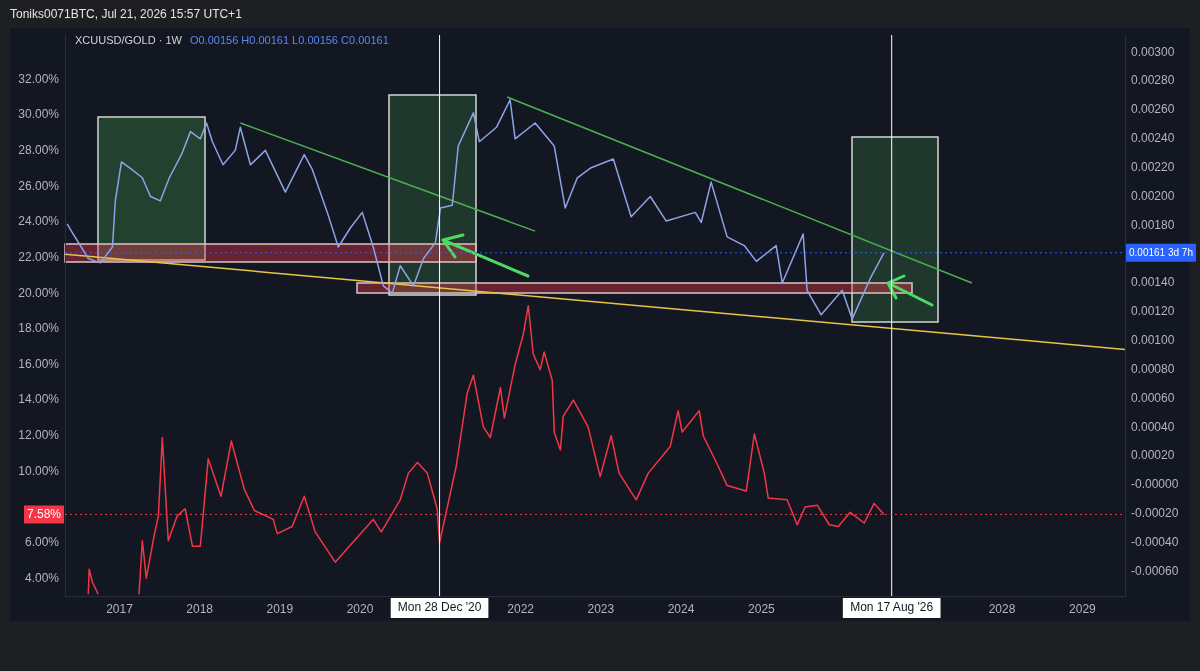  Describe the element at coordinates (1161, 252) in the screenshot. I see `ref-line-label: 0.00161 3d 7h` at that location.